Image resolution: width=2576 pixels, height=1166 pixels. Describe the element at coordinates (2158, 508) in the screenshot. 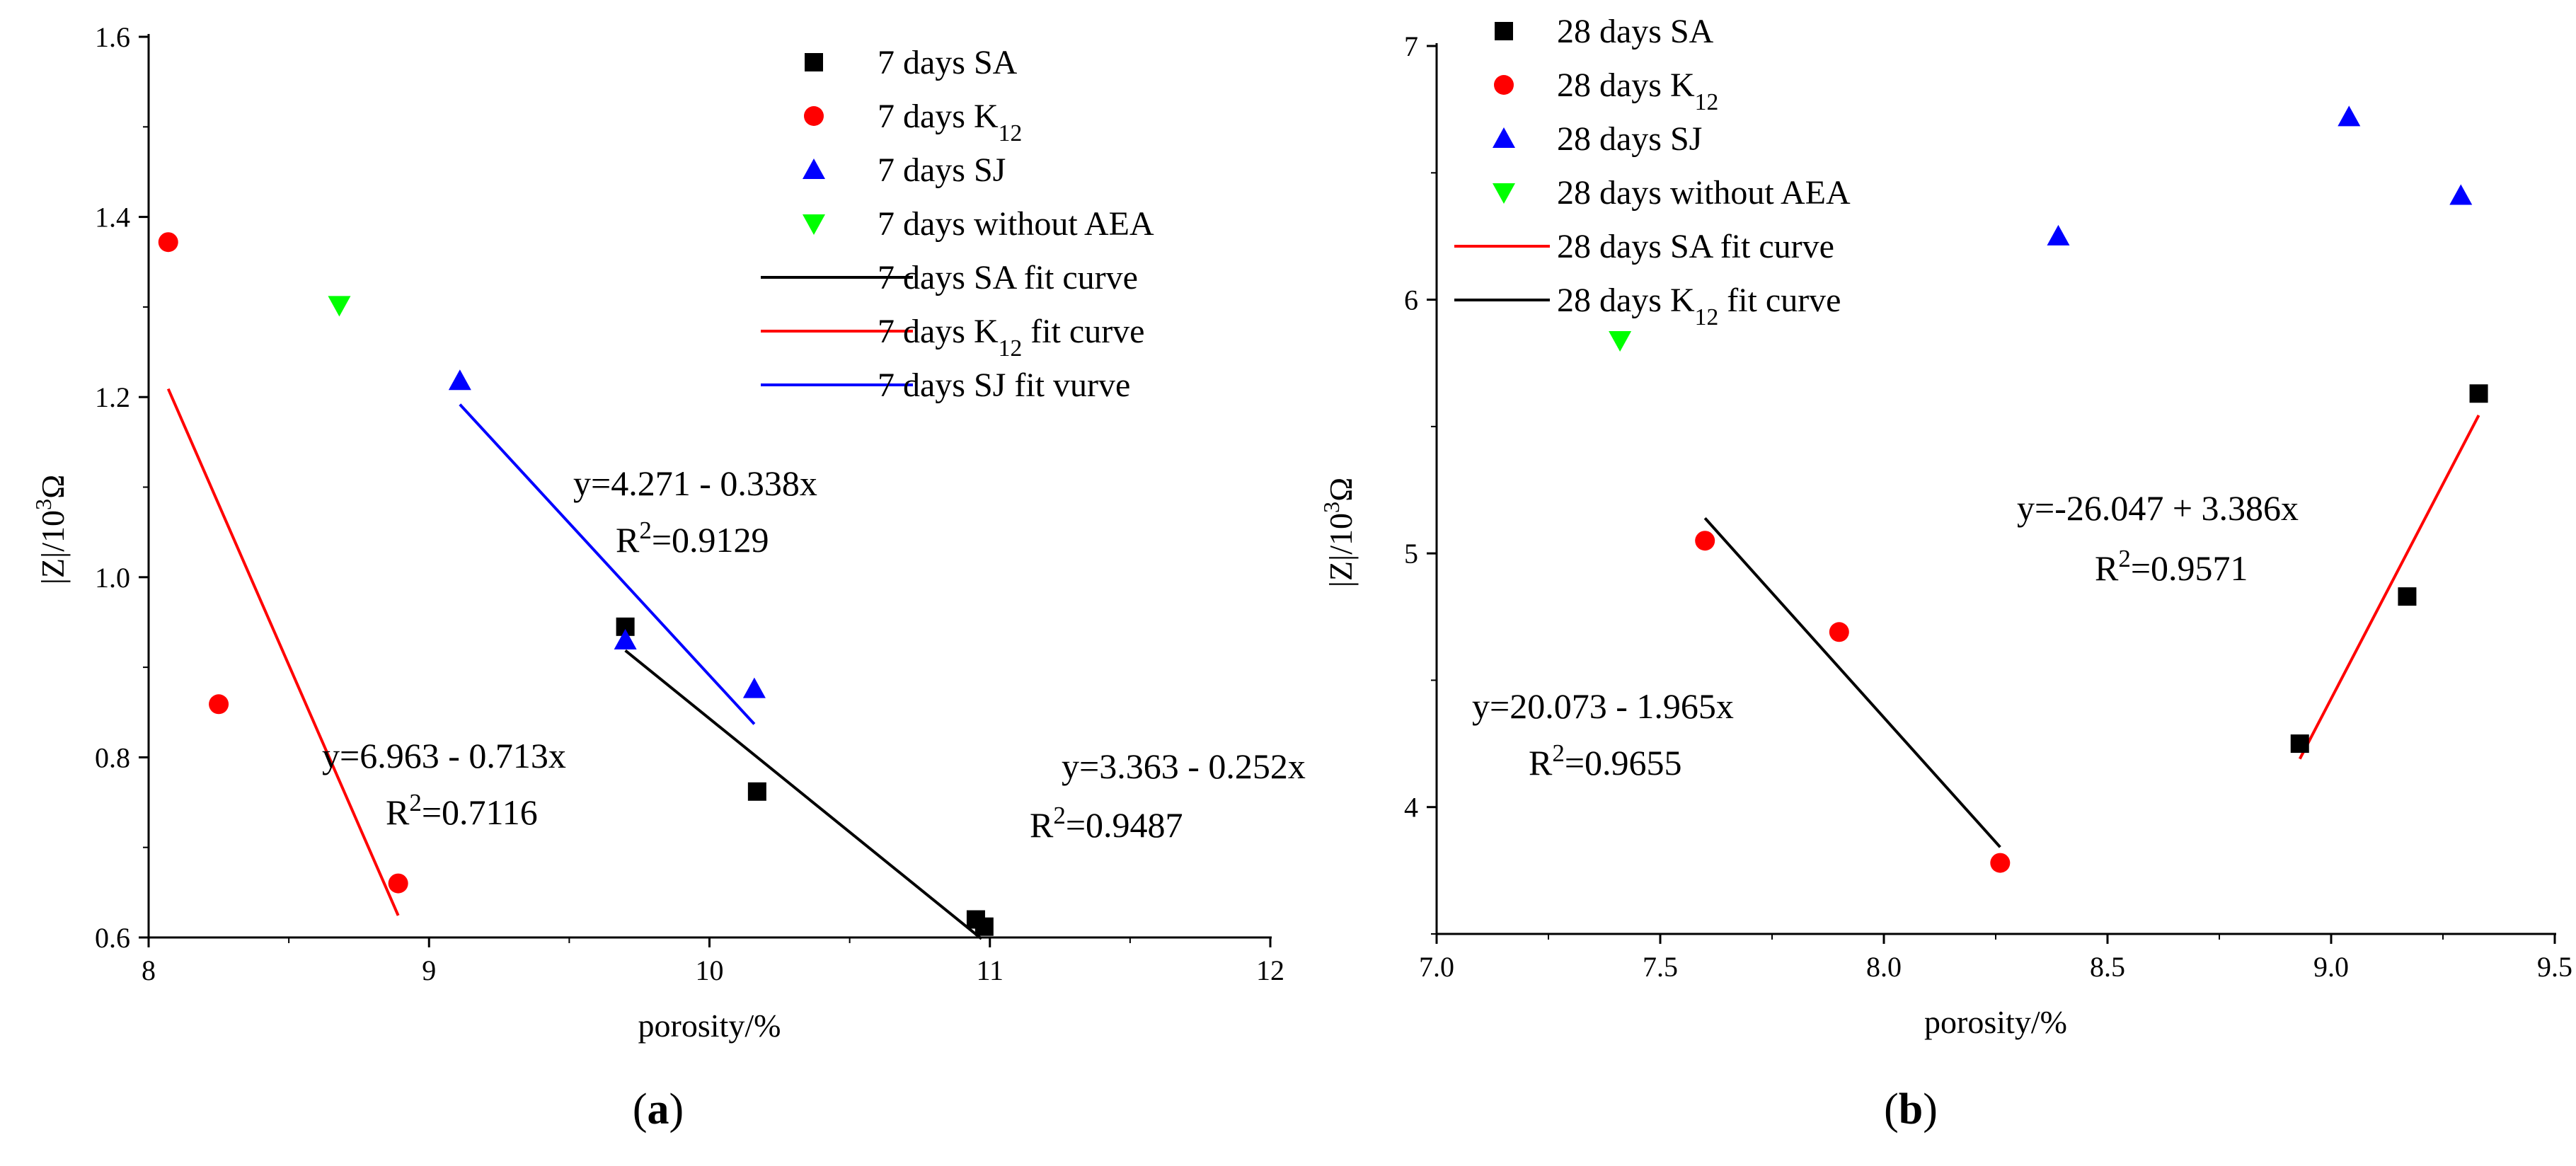

I see `fit-equation: y=-26.047 + 3.386x` at that location.